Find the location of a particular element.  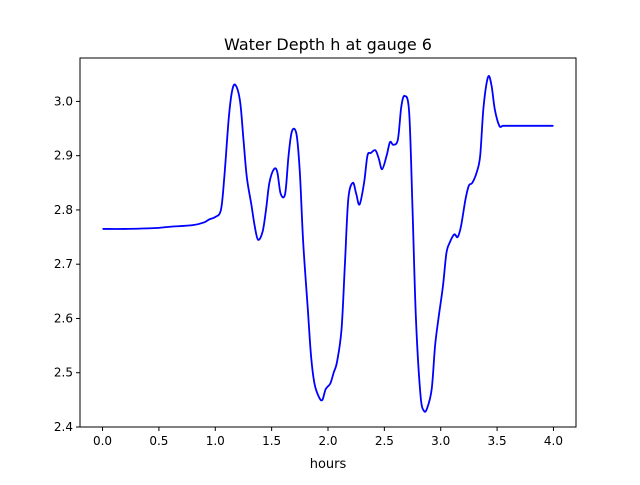

y-tick-label: 2.4 is located at coordinates (63, 427).